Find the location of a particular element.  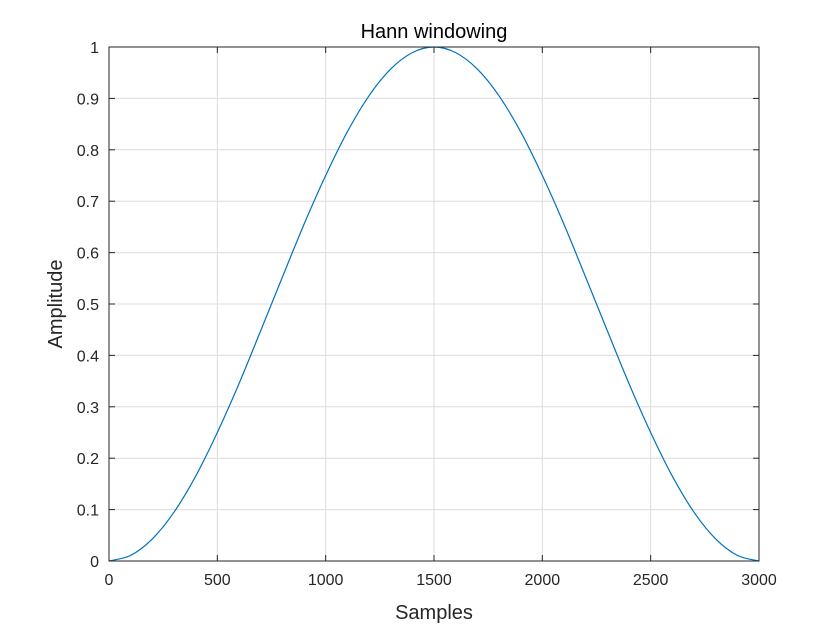

y-tick-labels: 0 0.1 0.2 0.3 0.4 0.5 0.6 0.7 0.8 0.9 1 is located at coordinates (88, 305).